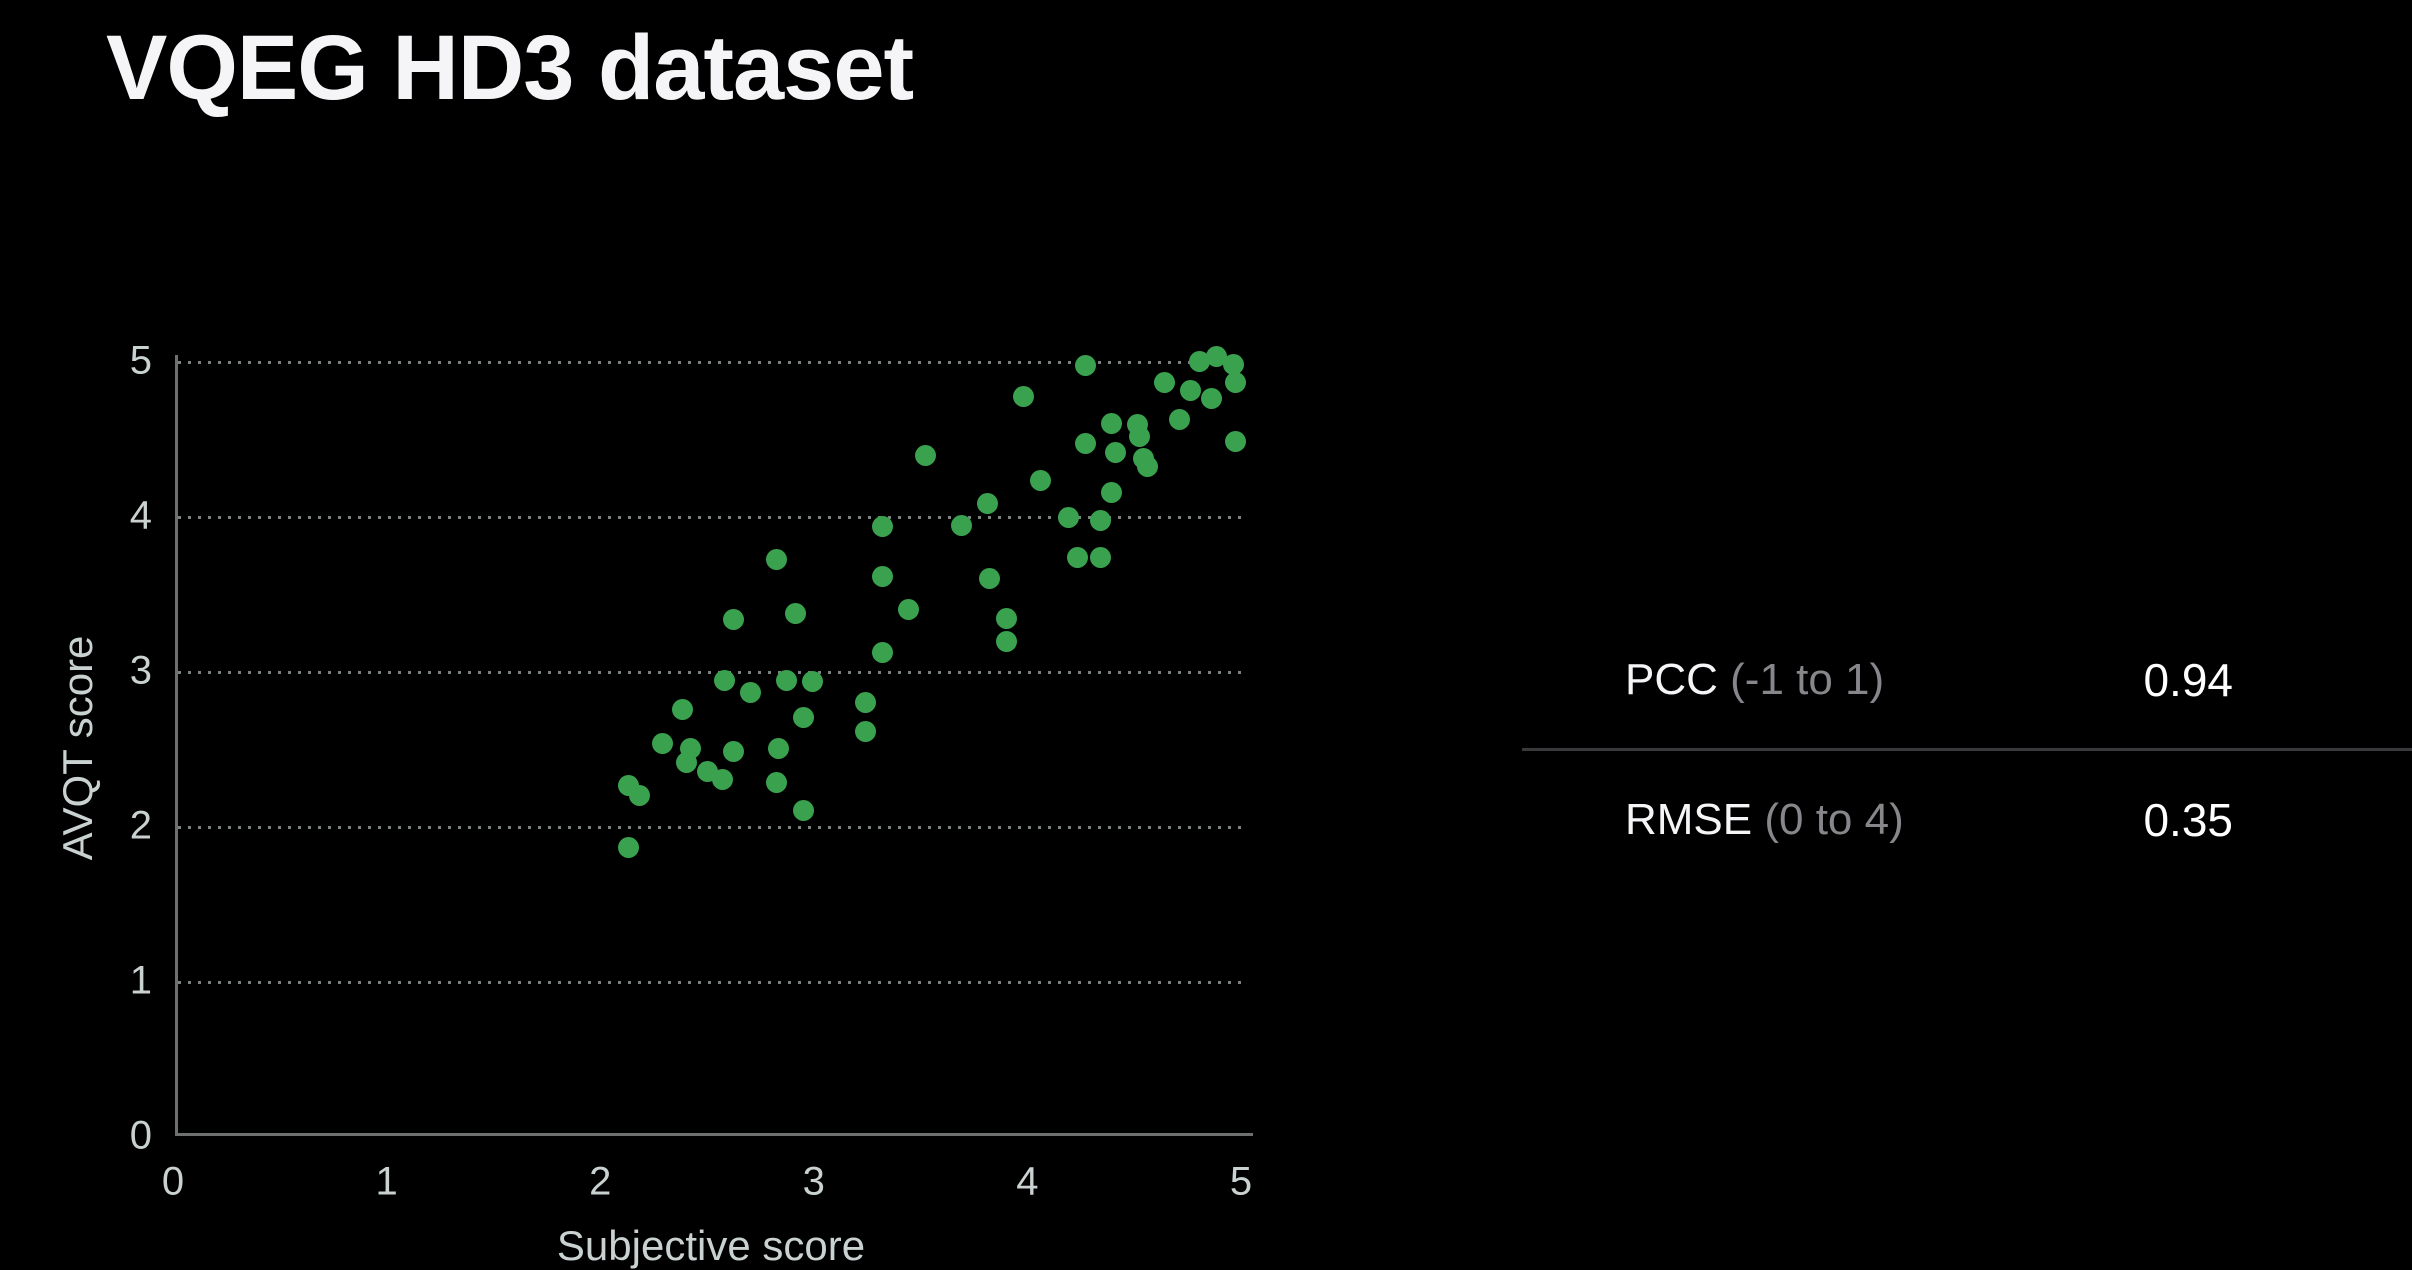 This screenshot has width=2412, height=1270. I want to click on metrics-divider, so click(1967, 749).